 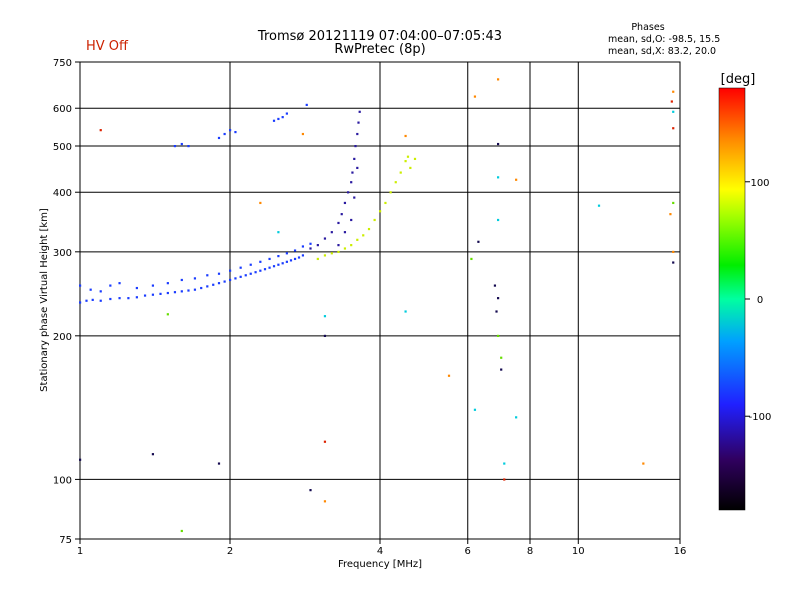 I want to click on phase-o-stats: mean, sd,O: -98.5, 15.5, so click(x=664, y=39).